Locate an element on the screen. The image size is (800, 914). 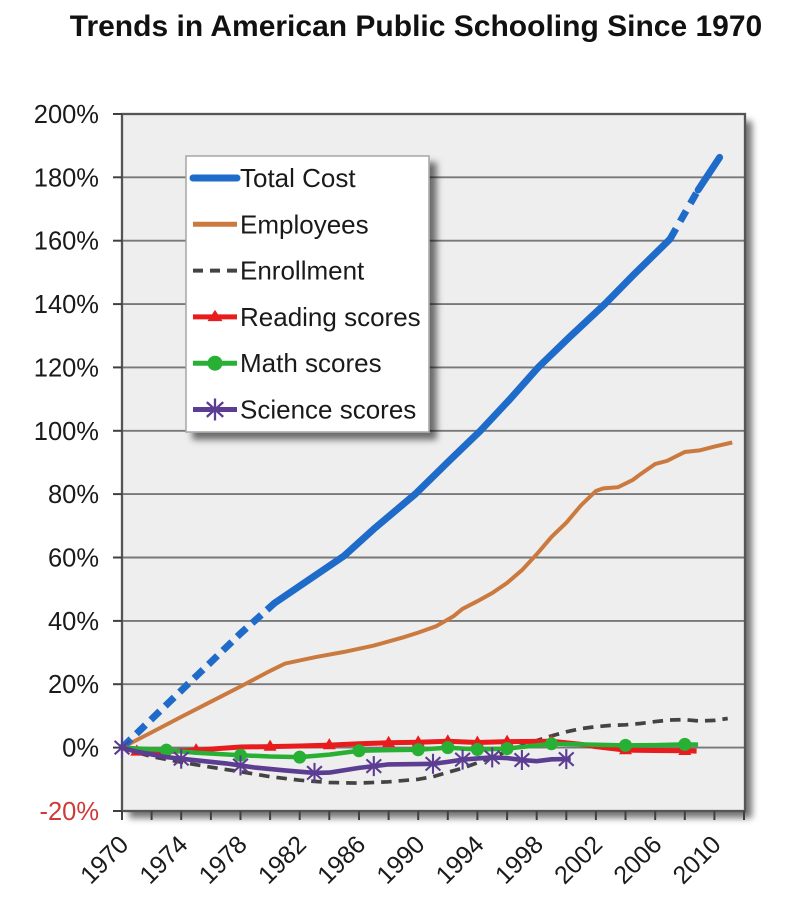
svg-text: 0% is located at coordinates (80, 749).